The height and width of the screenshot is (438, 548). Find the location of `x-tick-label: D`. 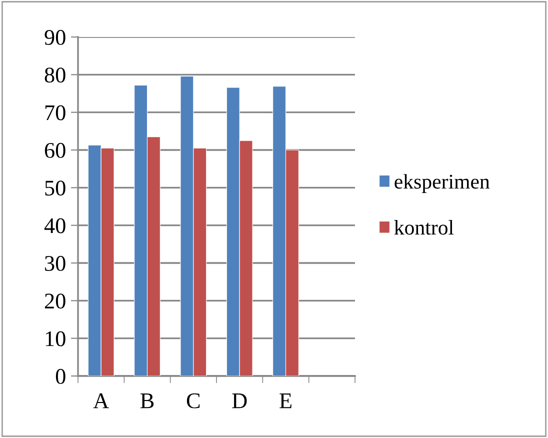

x-tick-label: D is located at coordinates (239, 401).